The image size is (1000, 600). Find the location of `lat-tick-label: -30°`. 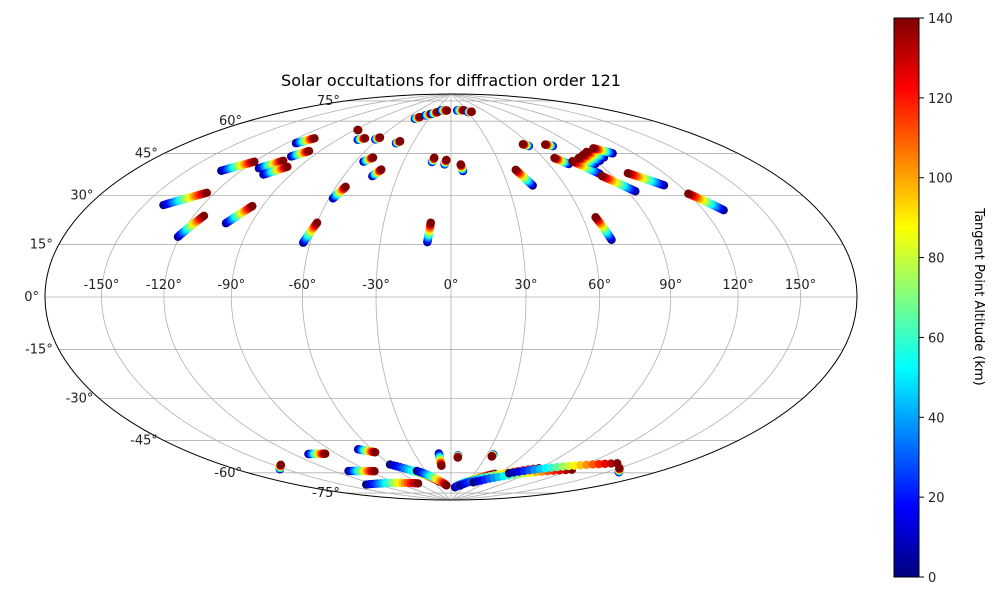

lat-tick-label: -30° is located at coordinates (80, 399).